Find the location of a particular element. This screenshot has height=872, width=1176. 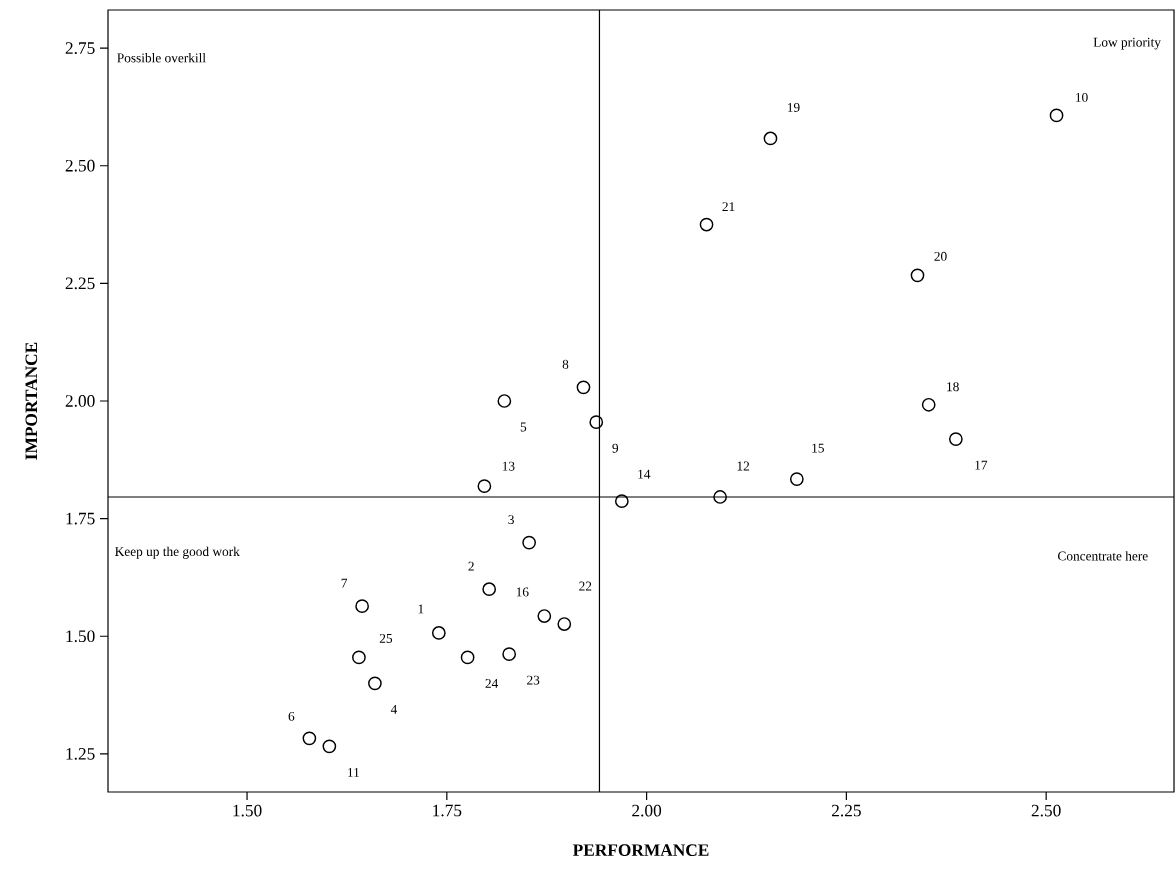

annotation: 13 is located at coordinates (508, 466).